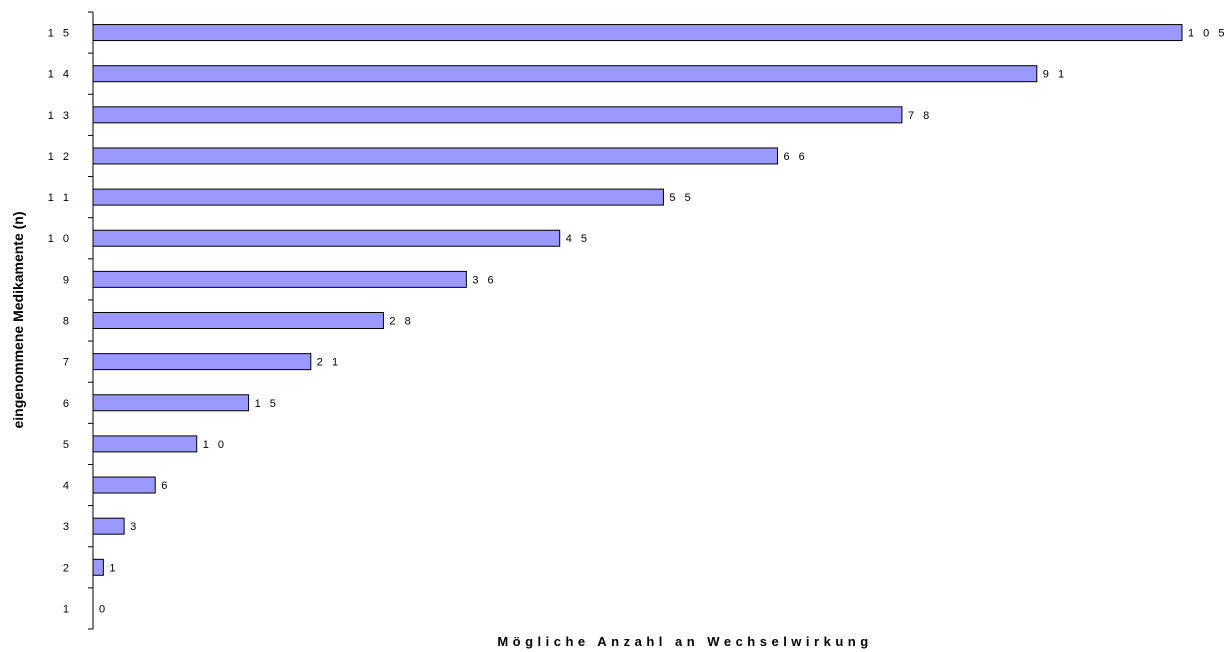 The height and width of the screenshot is (652, 1225). Describe the element at coordinates (578, 239) in the screenshot. I see `bar-value-label: 4 5` at that location.